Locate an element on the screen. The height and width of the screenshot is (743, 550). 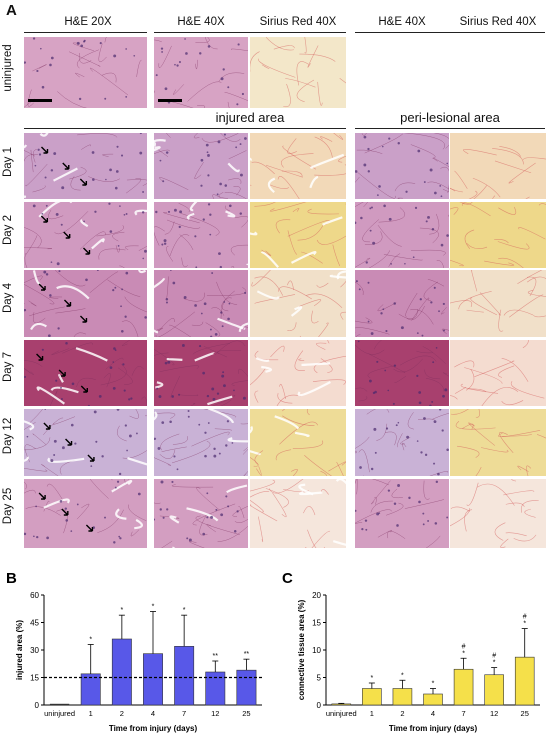
scale-bar is located at coordinates (40, 100).